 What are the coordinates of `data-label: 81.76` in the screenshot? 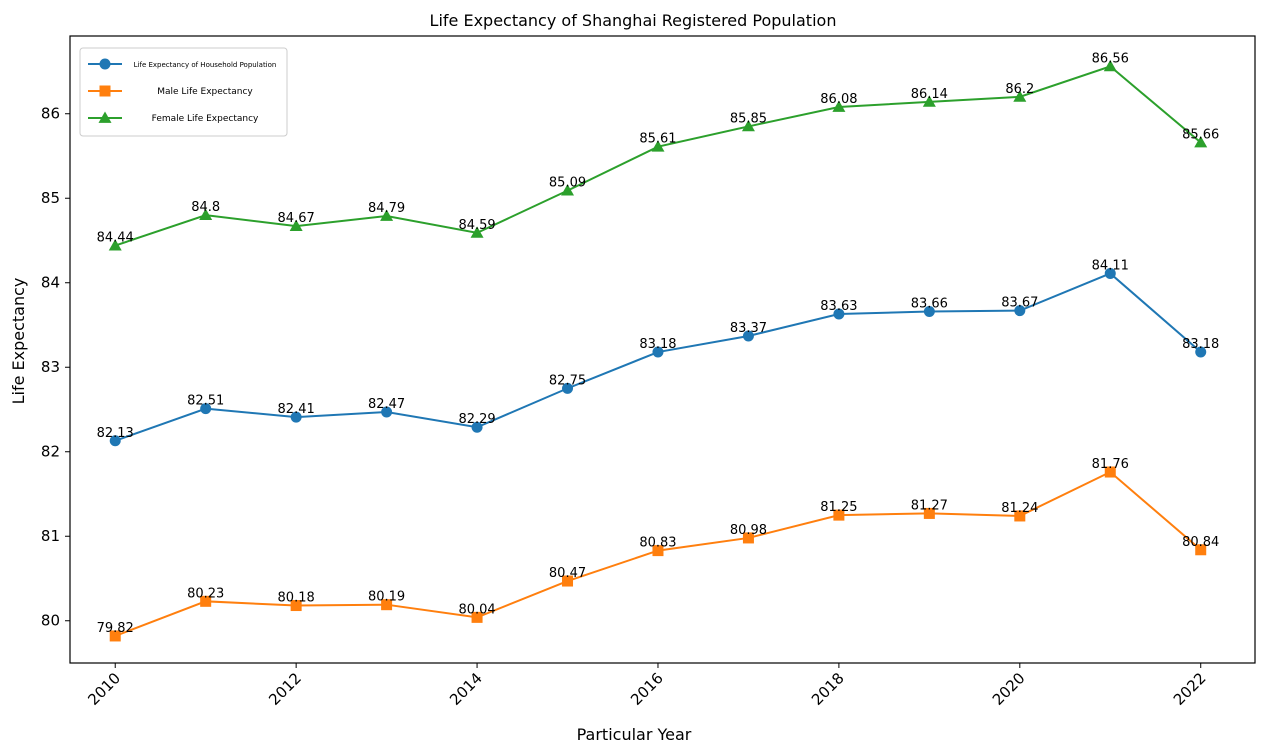 It's located at (1110, 464).